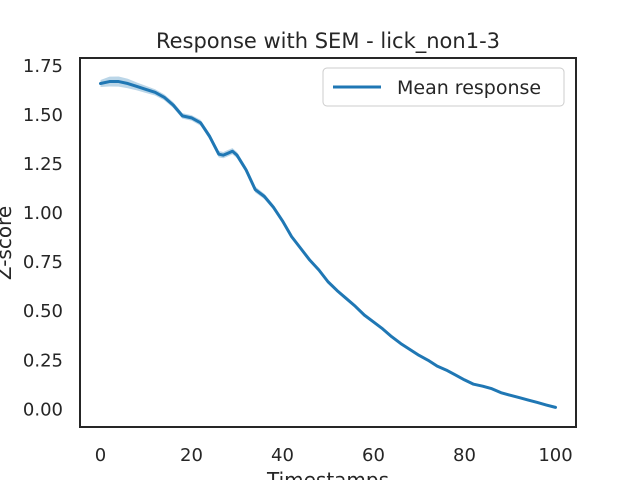 The width and height of the screenshot is (640, 480). Describe the element at coordinates (43, 115) in the screenshot. I see `y-tick-label: 1.50` at that location.